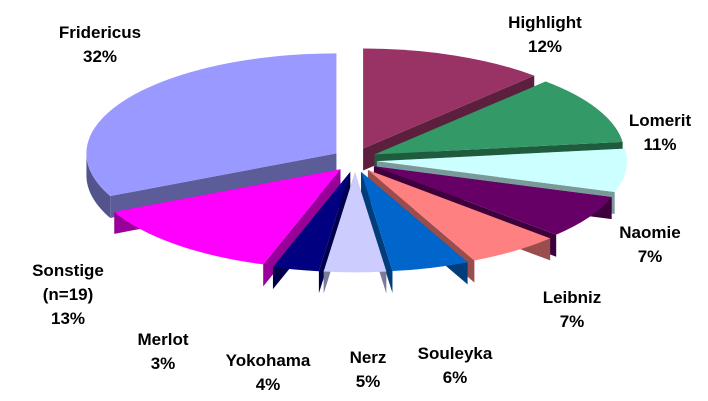  I want to click on label-name: Naomie, so click(650, 232).